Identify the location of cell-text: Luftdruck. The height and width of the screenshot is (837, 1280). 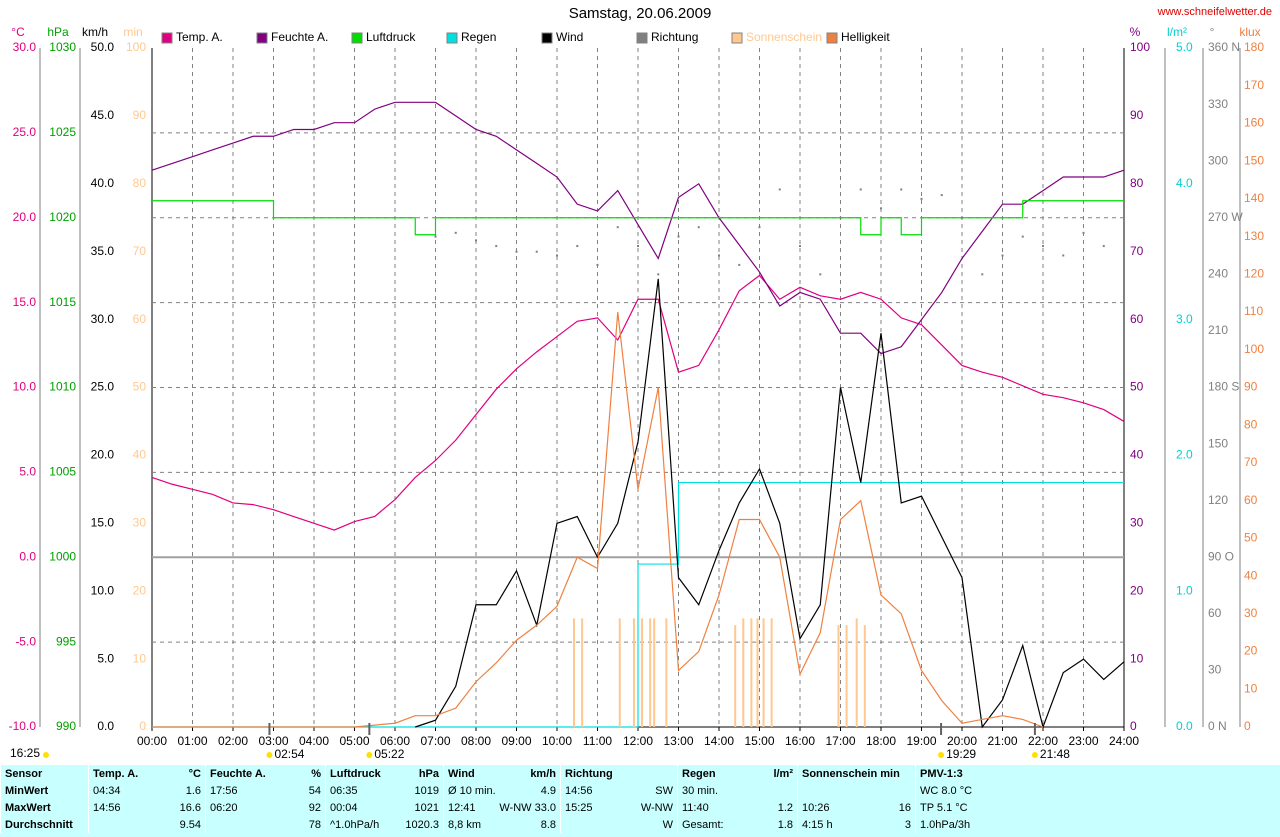
(355, 773).